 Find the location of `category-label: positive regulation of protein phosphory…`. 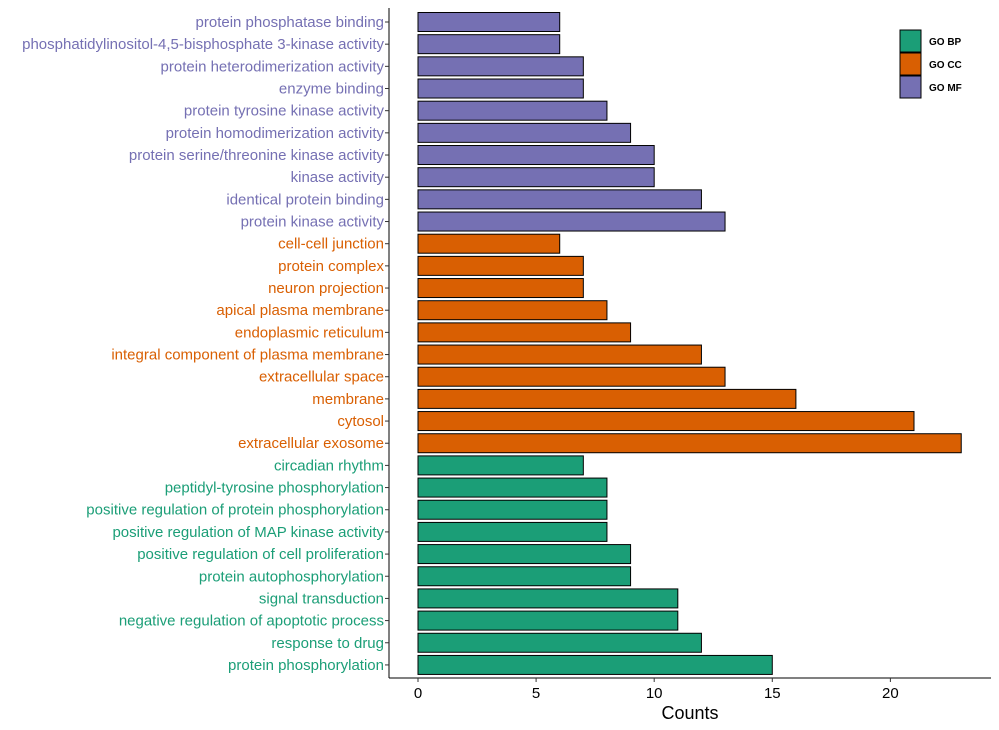

category-label: positive regulation of protein phosphory… is located at coordinates (235, 510).